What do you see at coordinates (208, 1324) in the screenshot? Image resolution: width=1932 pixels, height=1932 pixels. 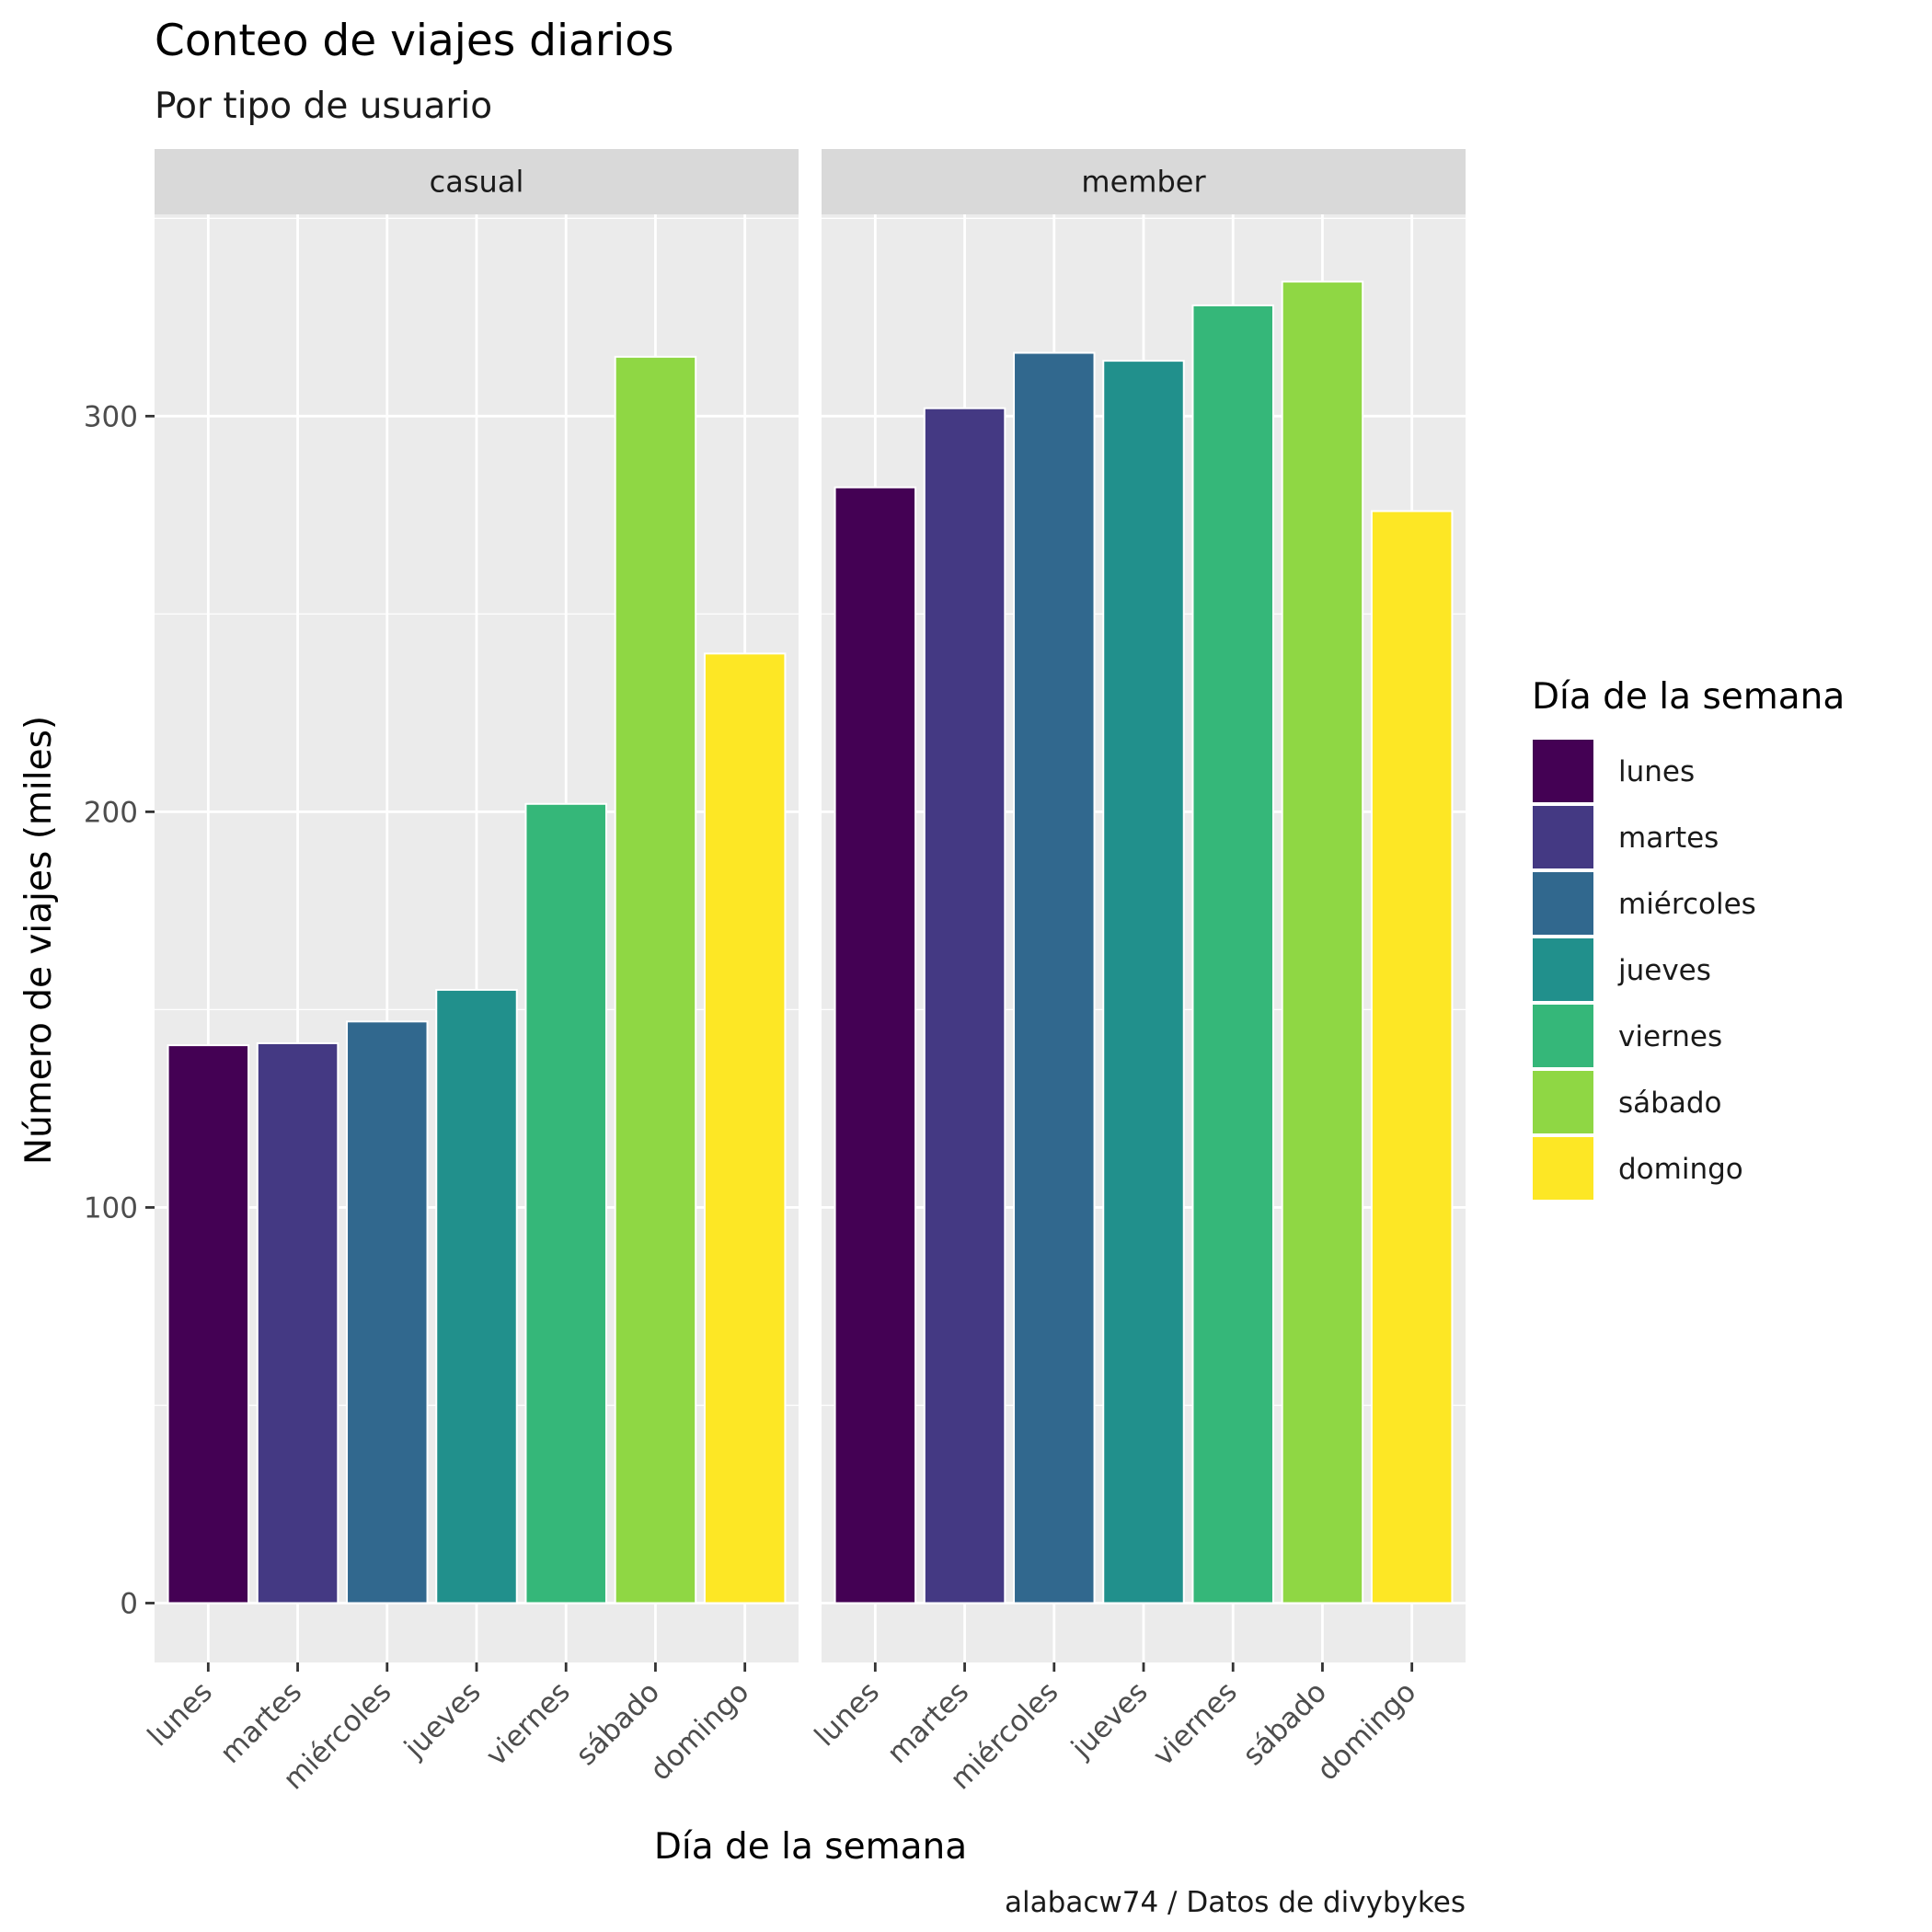 I see `bar-casual-lunes` at bounding box center [208, 1324].